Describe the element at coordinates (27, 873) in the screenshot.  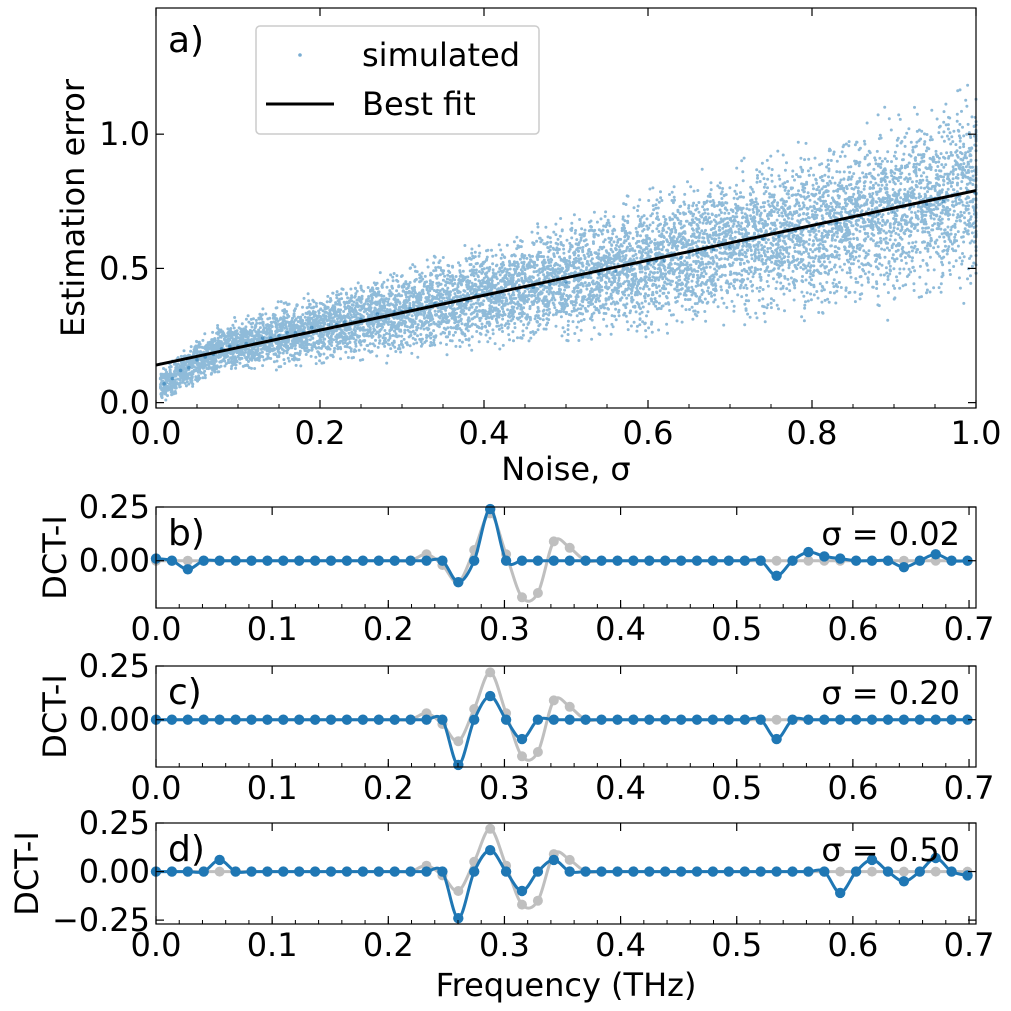
I see `panel-d-ylabel: DCT-I` at that location.